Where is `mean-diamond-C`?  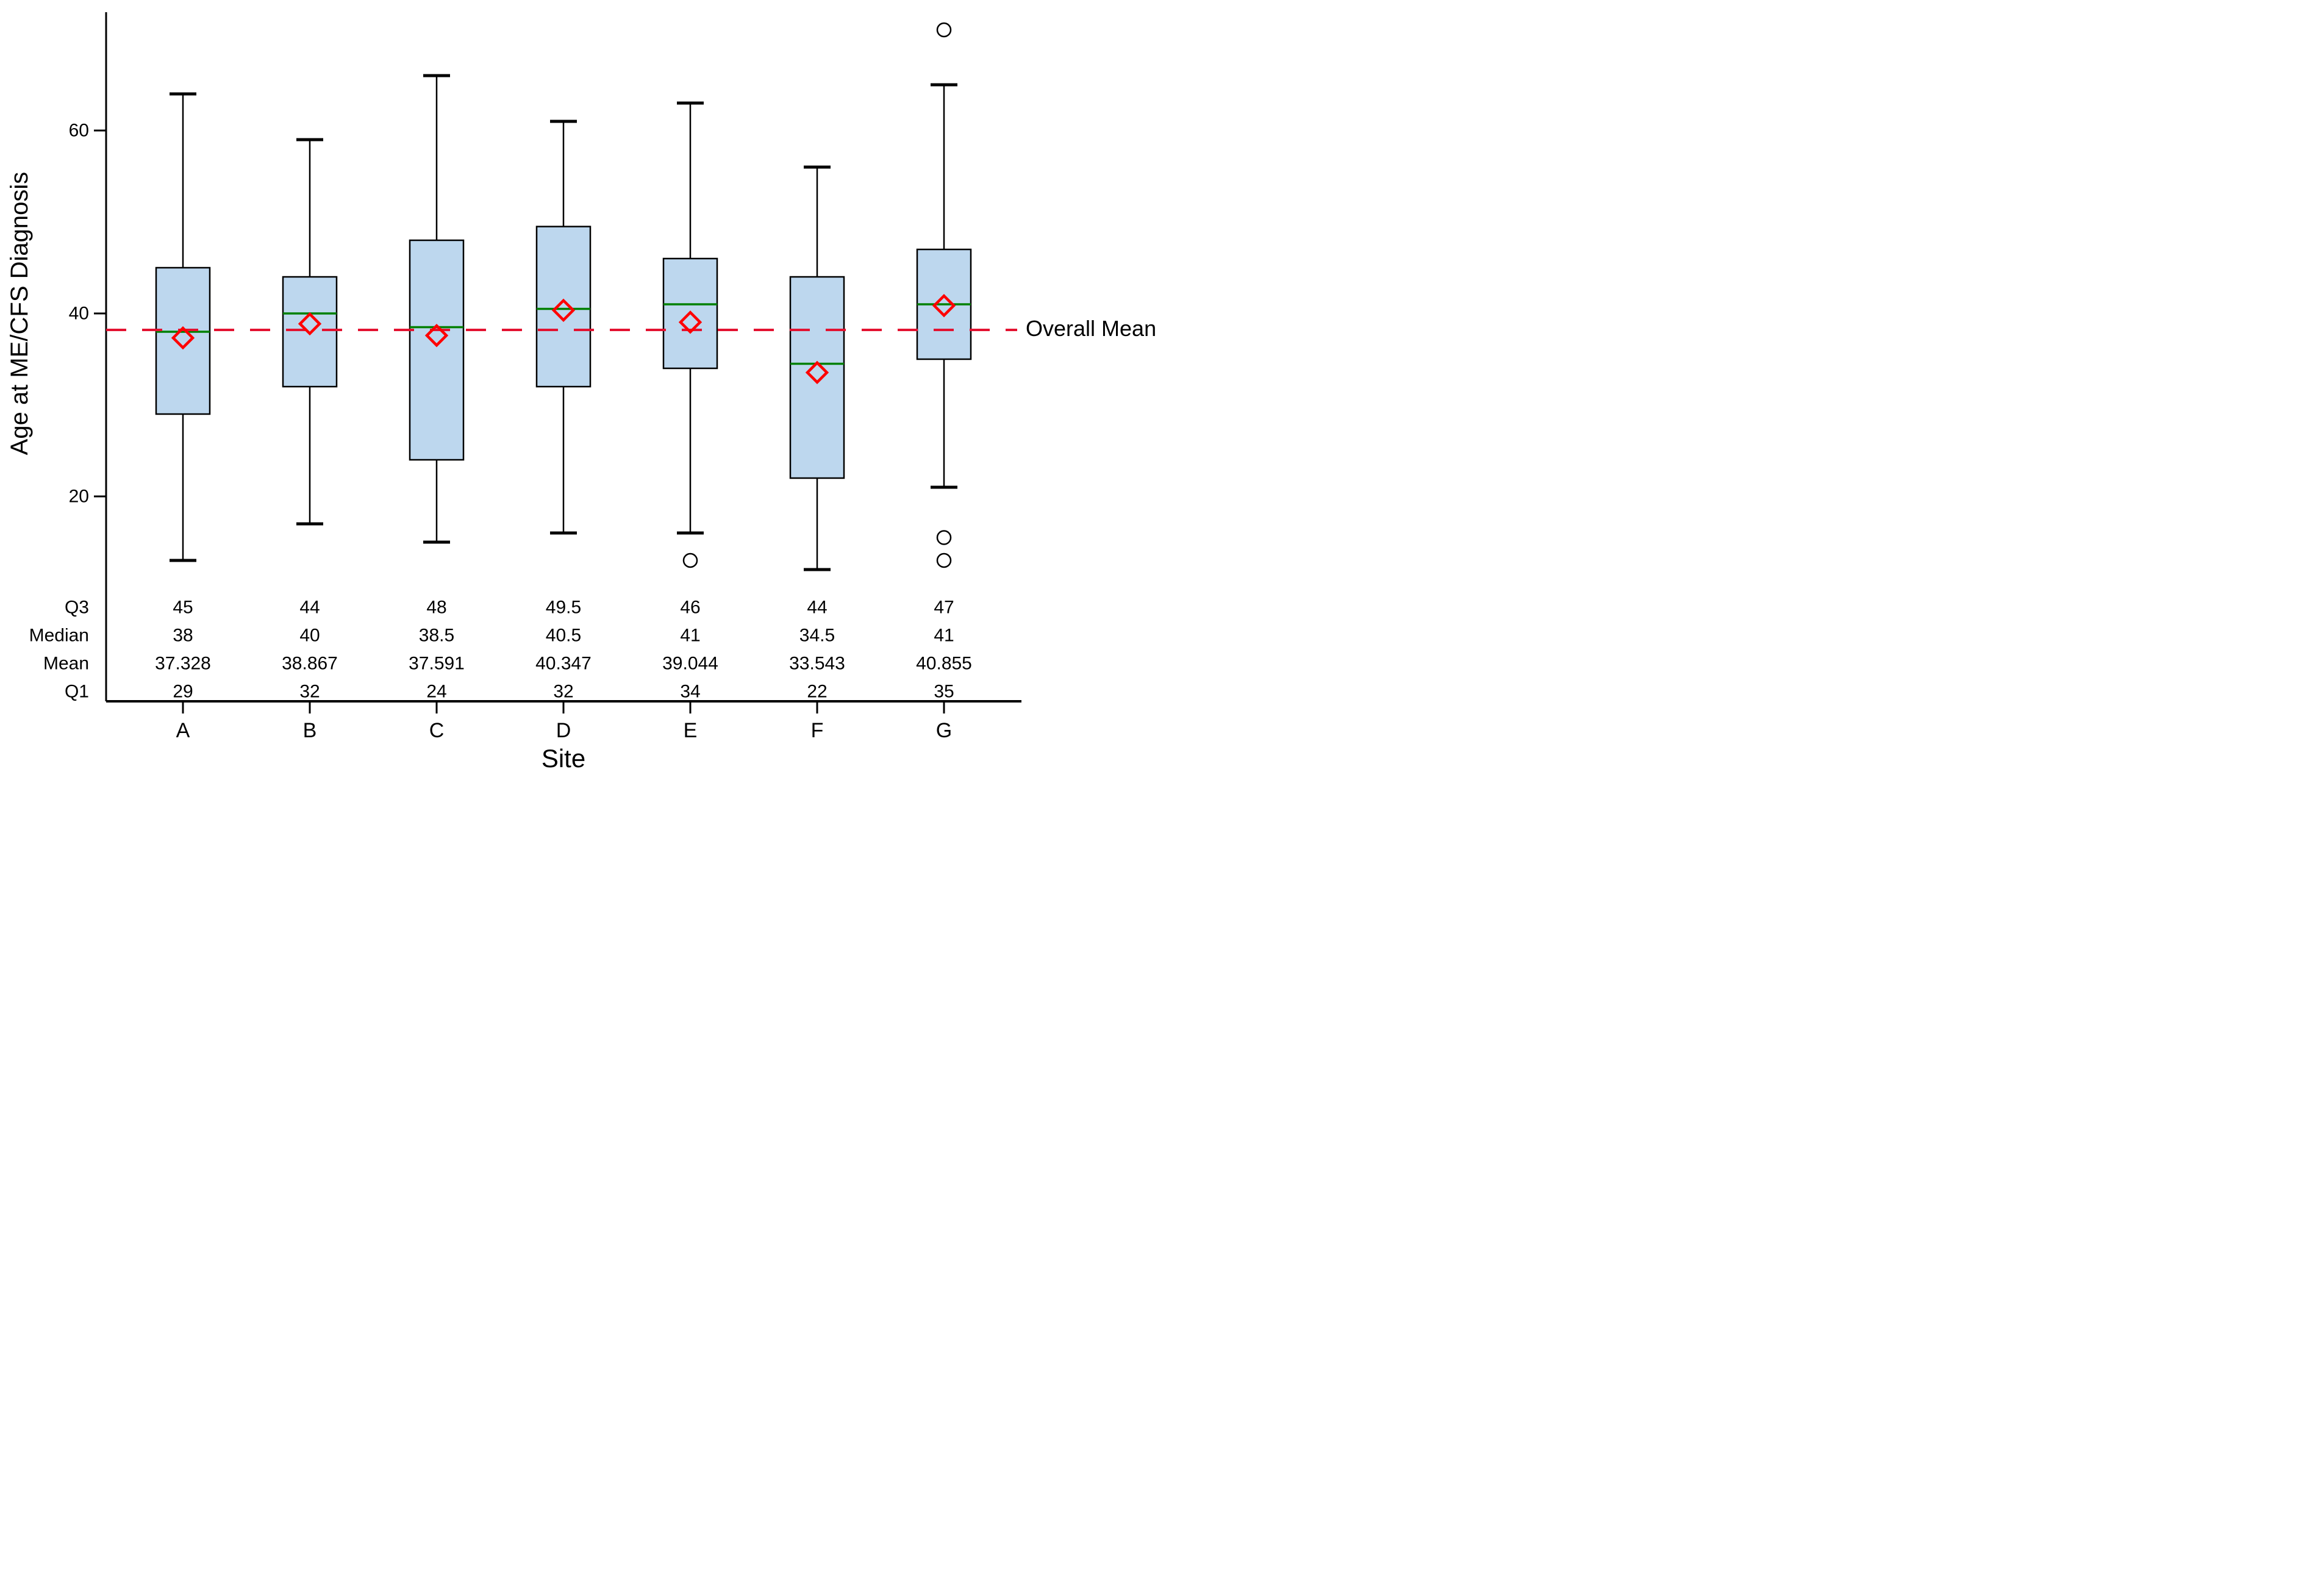 mean-diamond-C is located at coordinates (436, 335).